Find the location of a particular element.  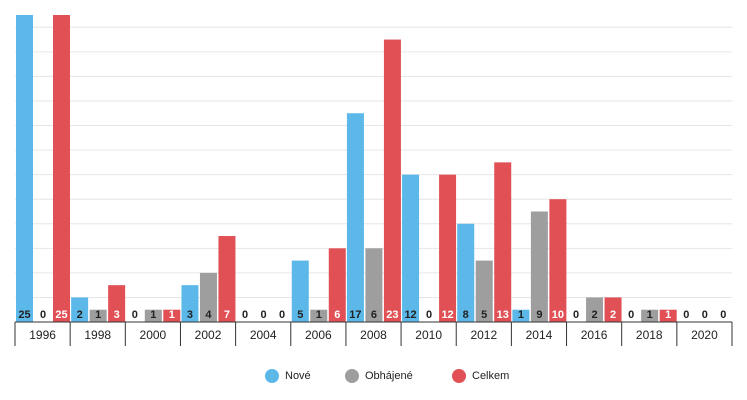

value-label: 8 is located at coordinates (466, 315).